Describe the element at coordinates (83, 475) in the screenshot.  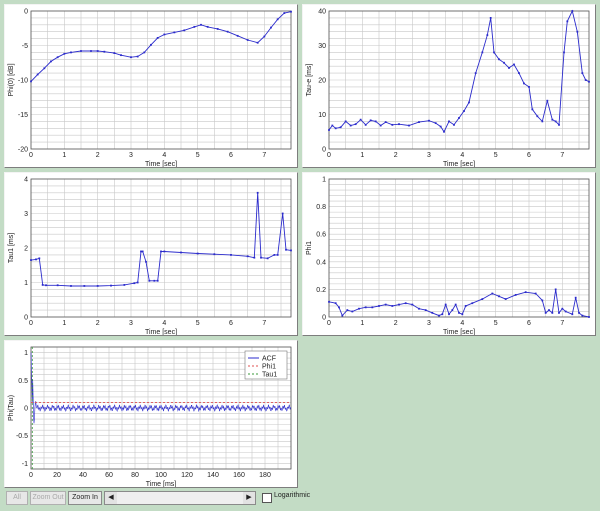
I see `x-tick-label: 40` at that location.